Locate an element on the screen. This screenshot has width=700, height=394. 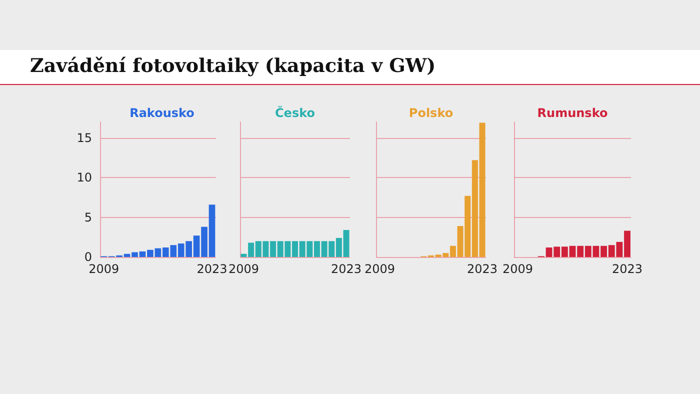
y-tick-label: 0 is located at coordinates (88, 257).